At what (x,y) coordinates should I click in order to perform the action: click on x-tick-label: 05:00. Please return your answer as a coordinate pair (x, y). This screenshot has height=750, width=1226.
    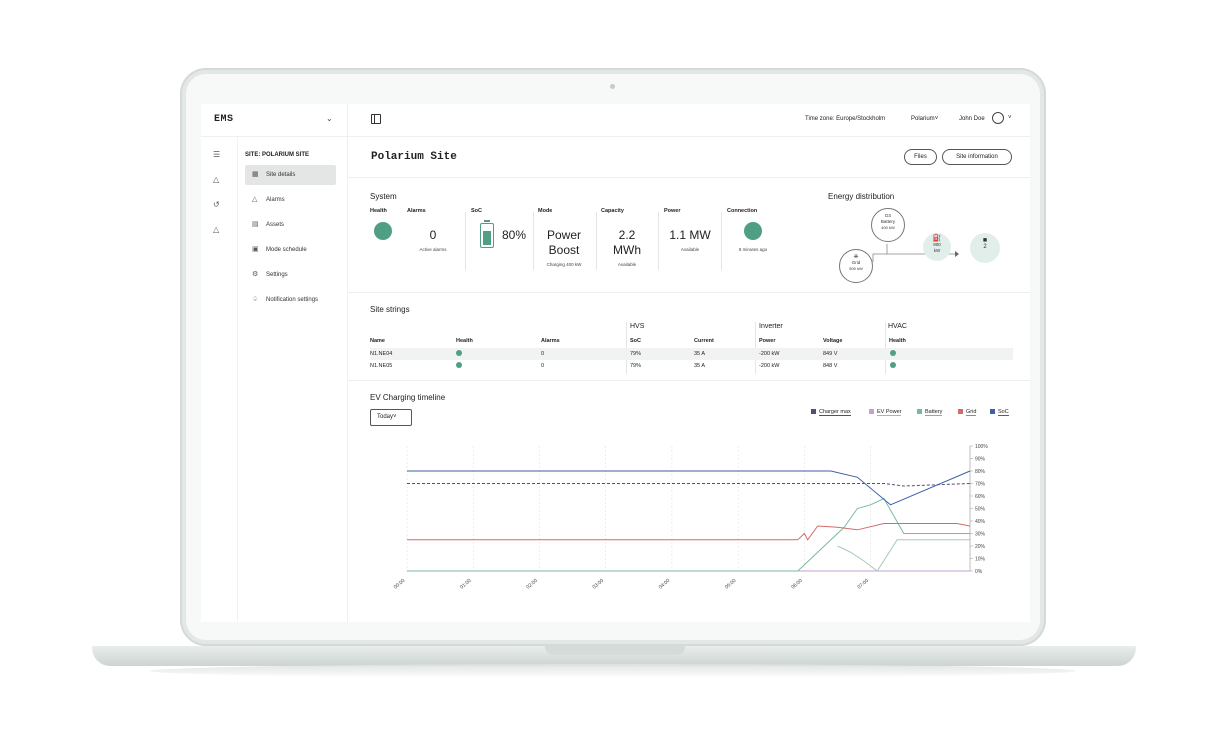
    Looking at the image, I should click on (731, 584).